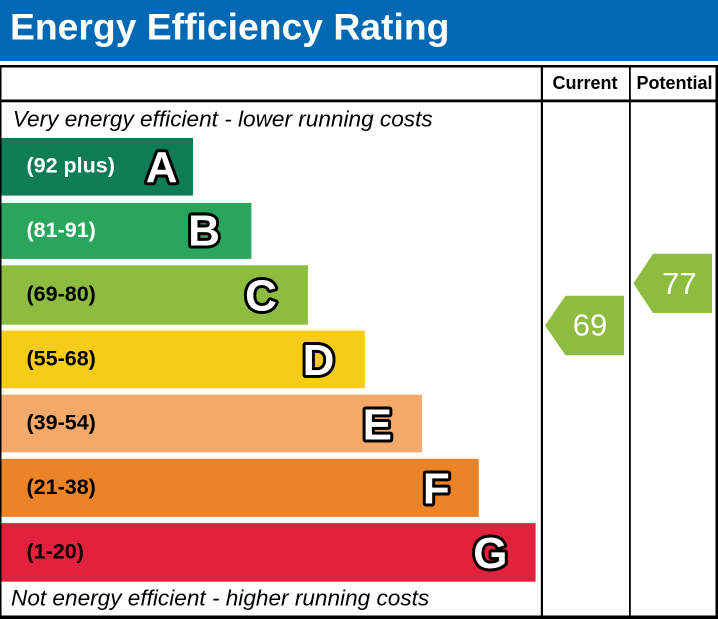 The width and height of the screenshot is (718, 619). What do you see at coordinates (674, 83) in the screenshot?
I see `svg-text: Potential` at bounding box center [674, 83].